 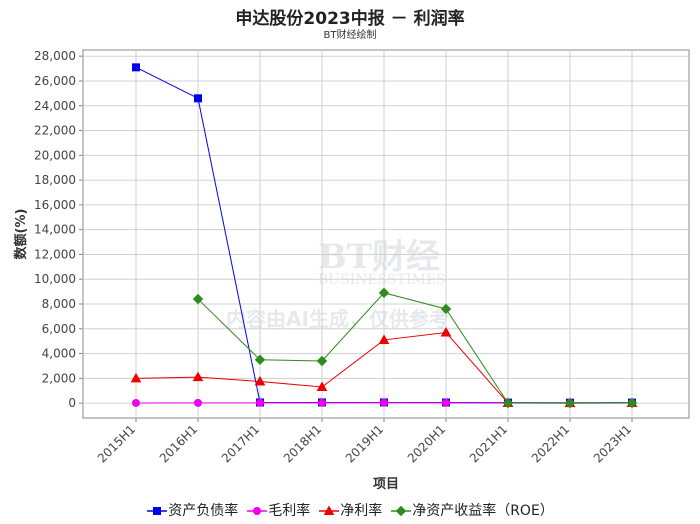 I want to click on legend-label: 净利率, so click(x=361, y=511).